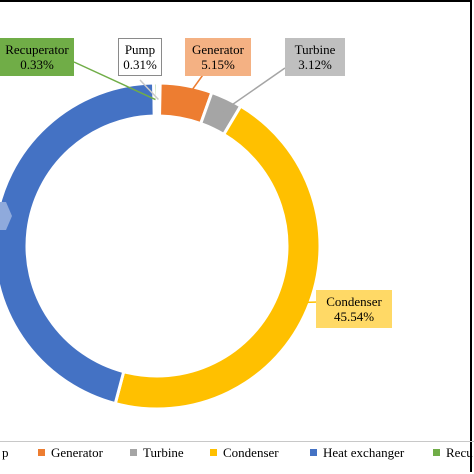 The image size is (474, 474). What do you see at coordinates (149, 90) in the screenshot?
I see `leader-line-pump` at bounding box center [149, 90].